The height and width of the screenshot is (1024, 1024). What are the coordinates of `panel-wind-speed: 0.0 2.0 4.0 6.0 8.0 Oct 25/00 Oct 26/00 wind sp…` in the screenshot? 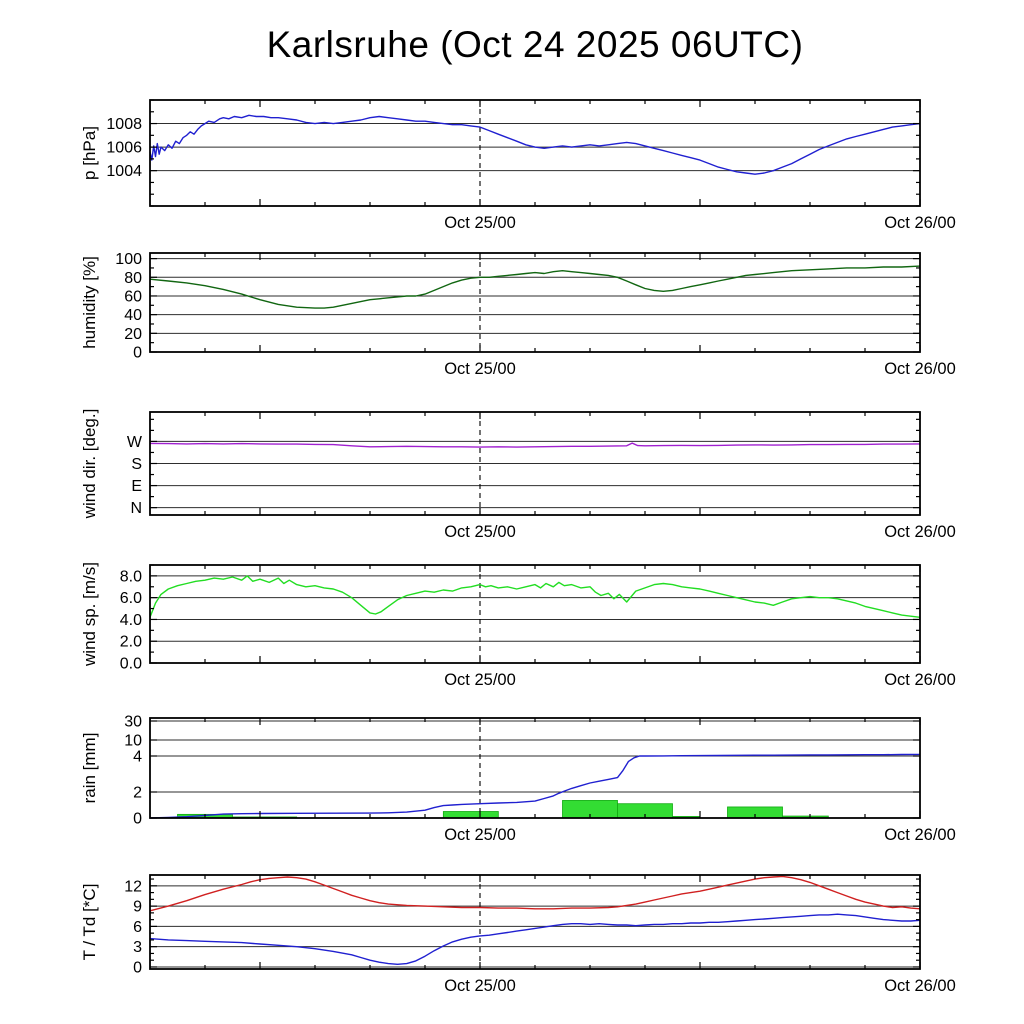 It's located at (518, 625).